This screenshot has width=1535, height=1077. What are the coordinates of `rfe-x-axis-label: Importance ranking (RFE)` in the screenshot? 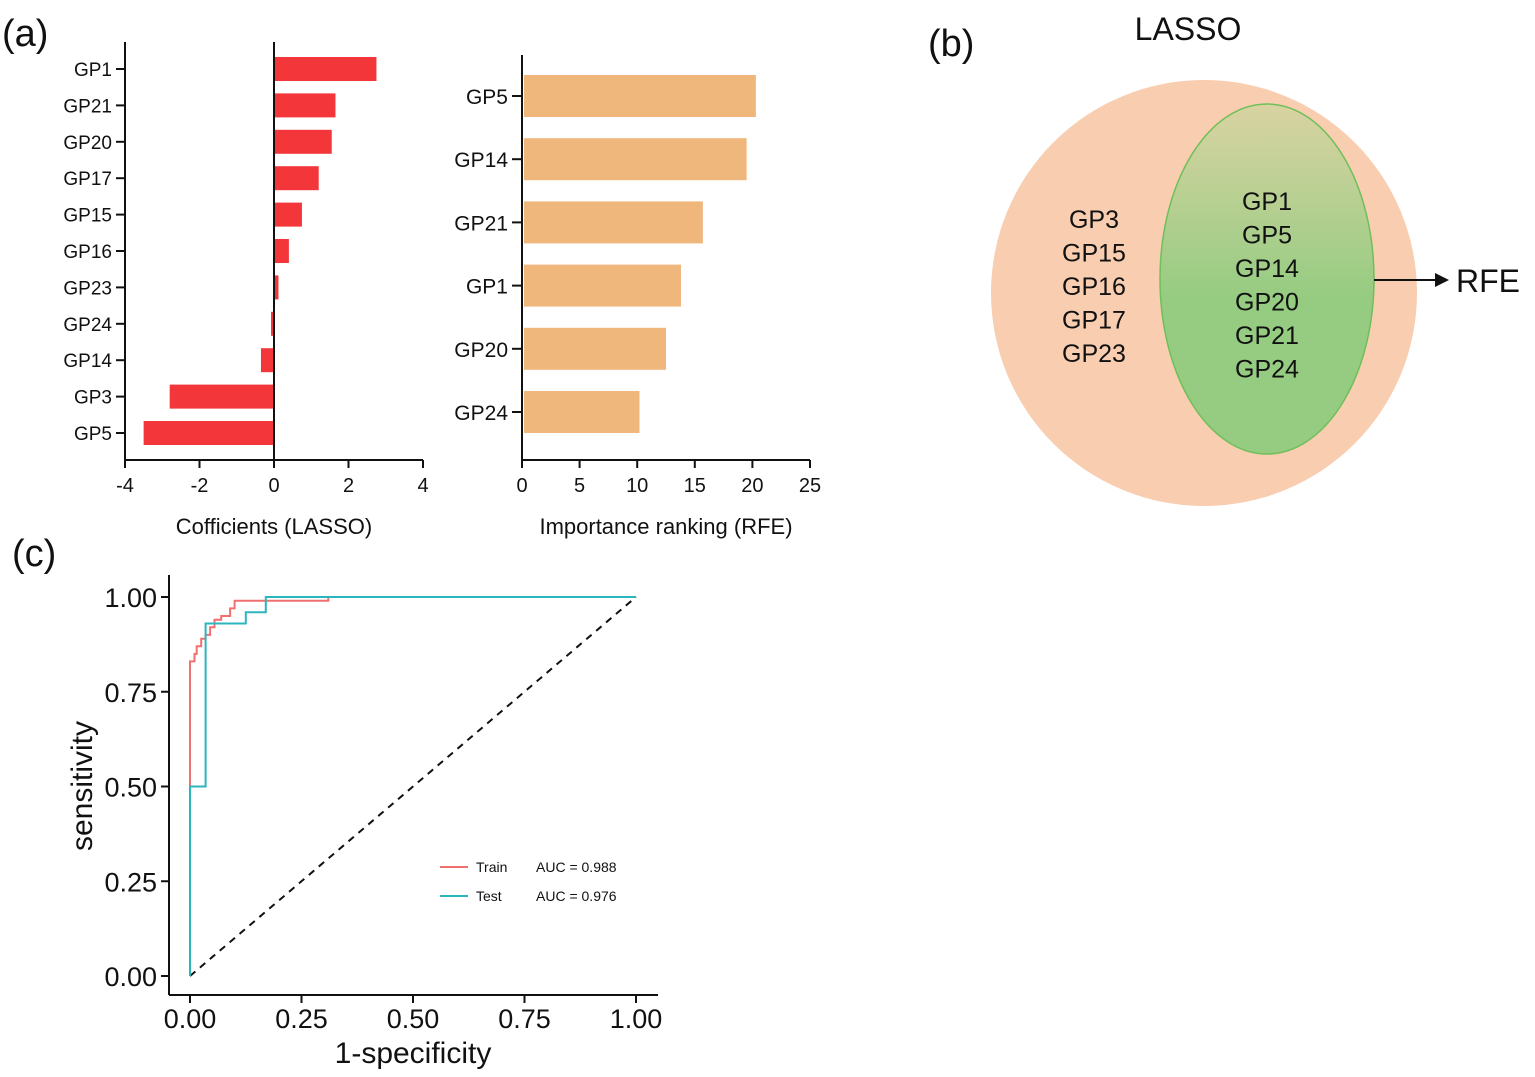 It's located at (665, 526).